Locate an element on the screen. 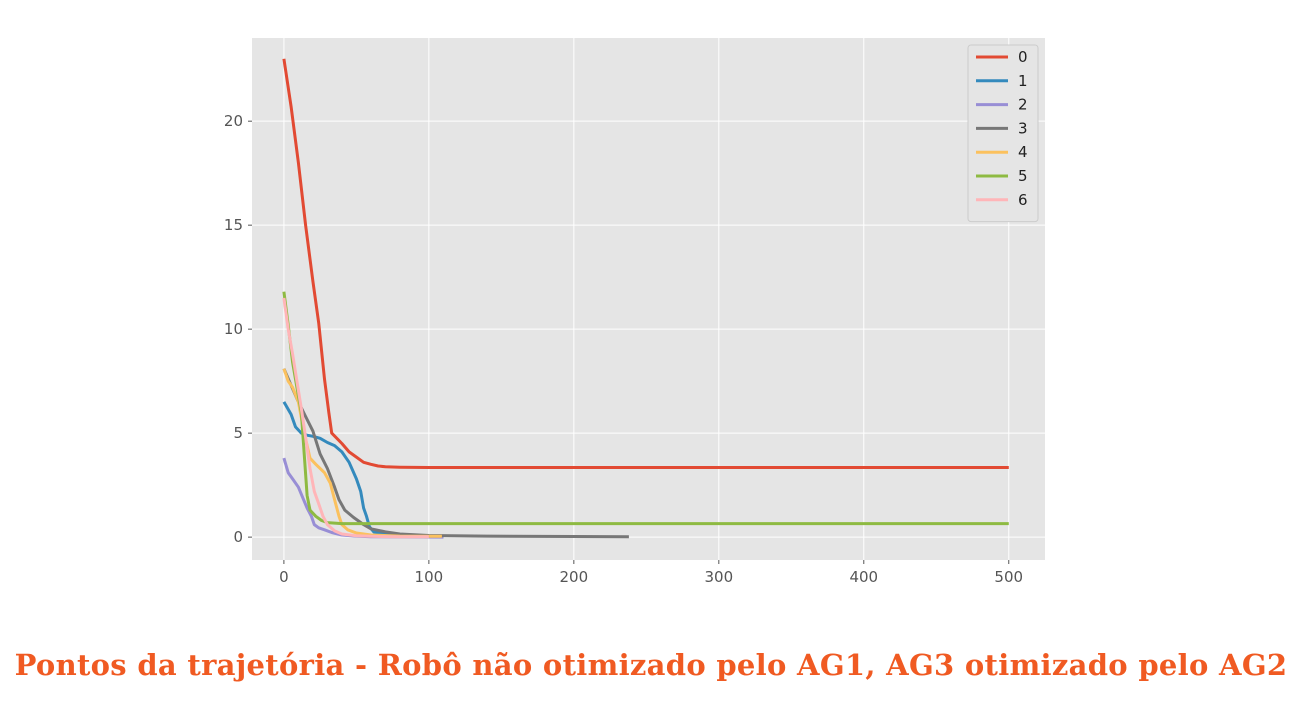  legend-label-5: 5 is located at coordinates (1023, 176).